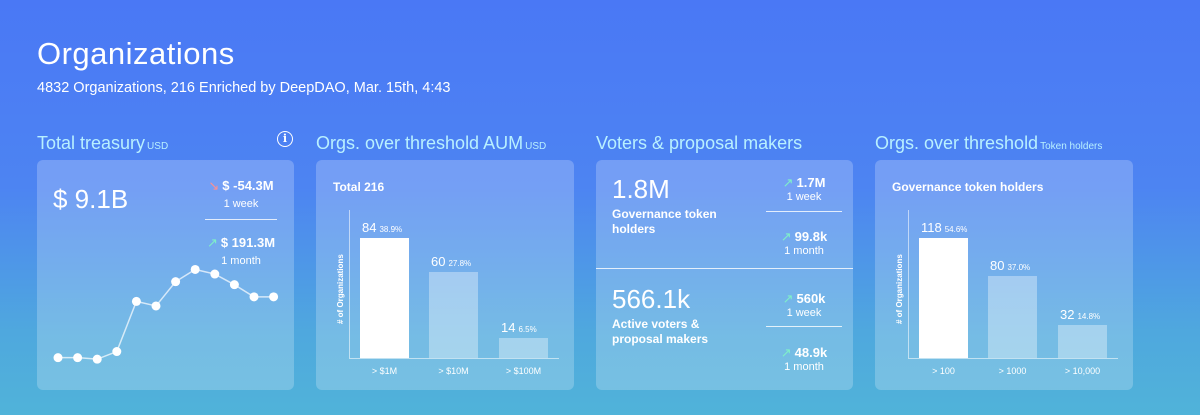 This screenshot has width=1200, height=415. I want to click on treasury-title-text: Total treasury, so click(91, 143).